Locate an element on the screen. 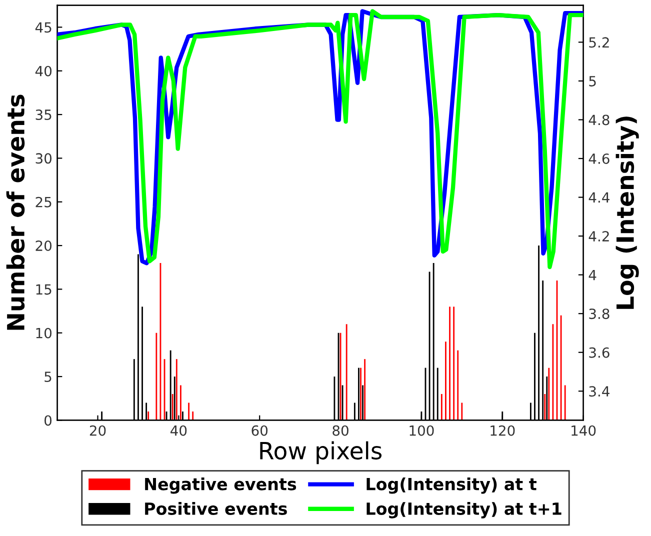 The image size is (651, 536). y2-tick-label: 5 is located at coordinates (592, 81).